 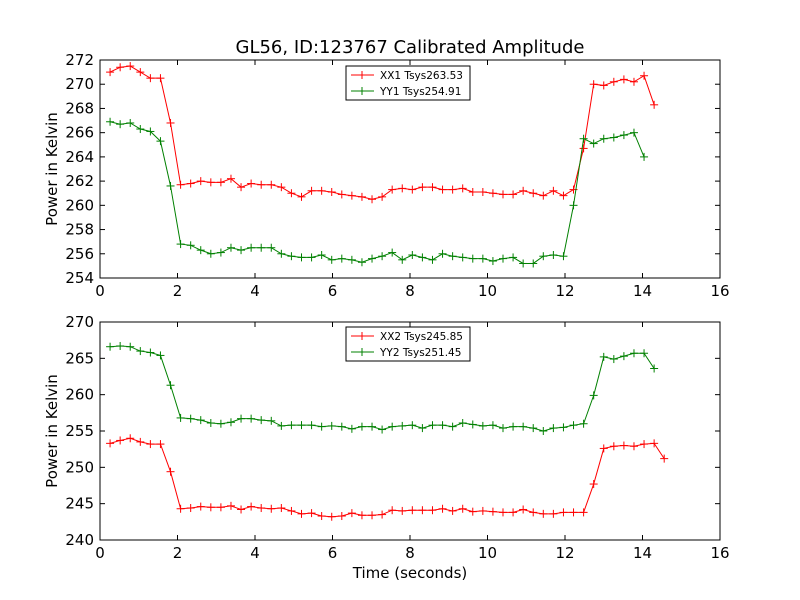 I want to click on y-tick-label: 266, so click(x=79, y=133).